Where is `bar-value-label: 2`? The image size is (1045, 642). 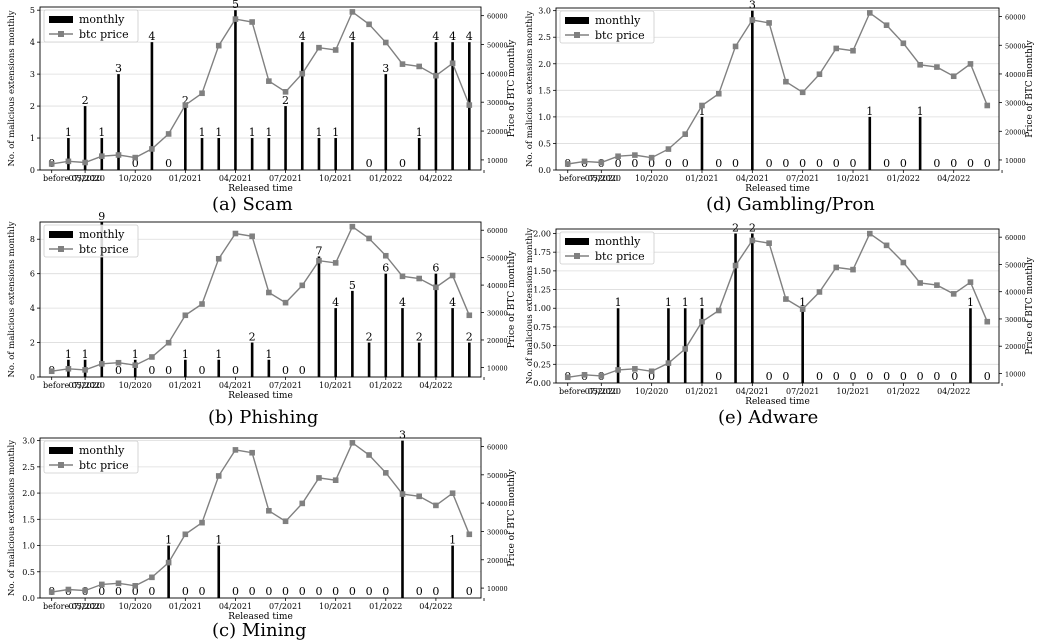
bar-value-label: 2 is located at coordinates (252, 337).